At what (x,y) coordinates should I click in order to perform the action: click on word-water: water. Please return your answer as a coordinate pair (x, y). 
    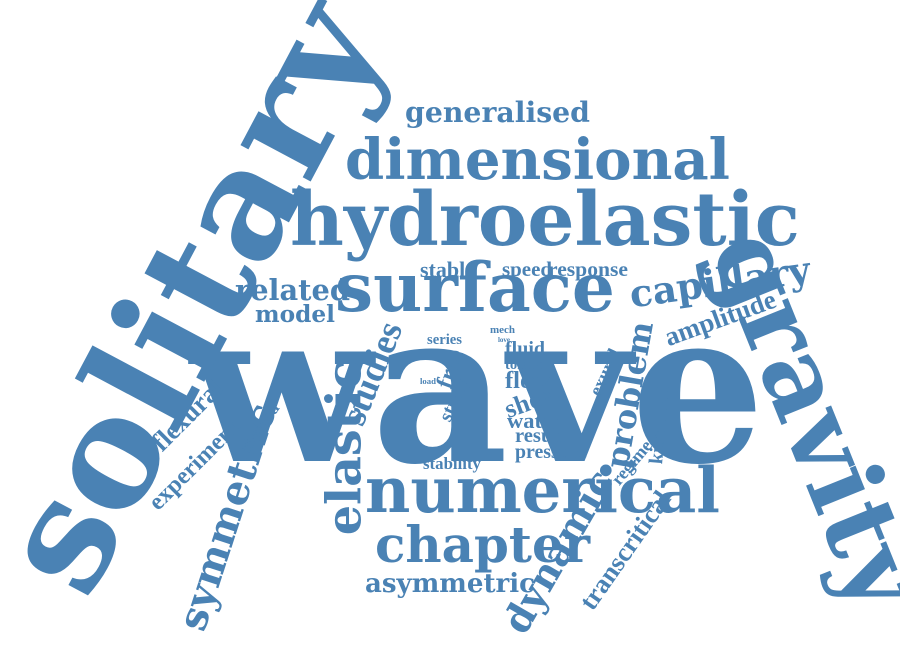
    Looking at the image, I should click on (534, 420).